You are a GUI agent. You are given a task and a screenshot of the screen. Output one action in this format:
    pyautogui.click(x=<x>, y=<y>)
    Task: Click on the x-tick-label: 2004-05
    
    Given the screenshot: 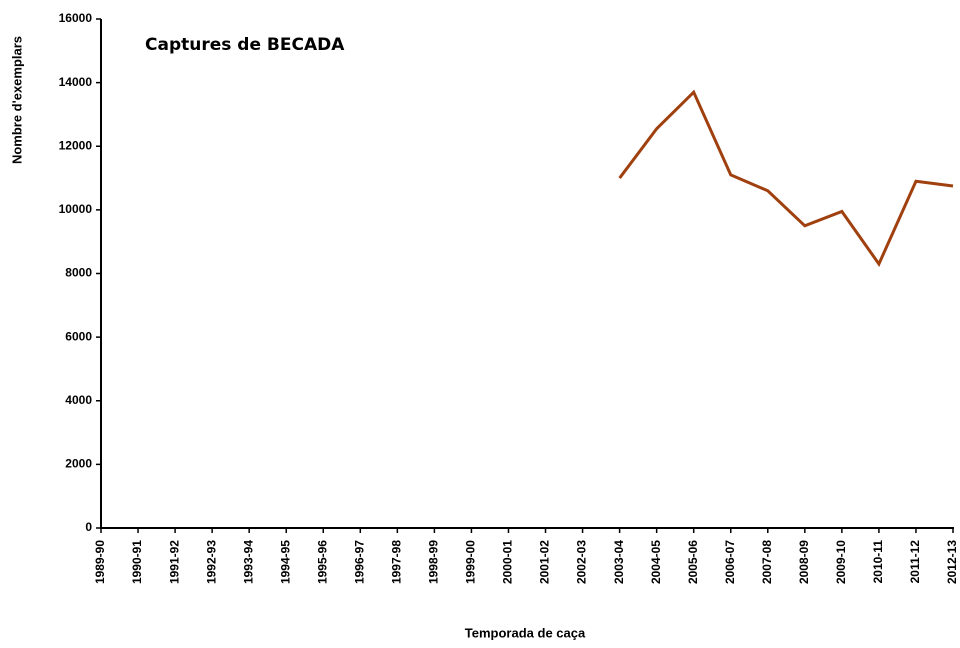 What is the action you would take?
    pyautogui.click(x=656, y=562)
    